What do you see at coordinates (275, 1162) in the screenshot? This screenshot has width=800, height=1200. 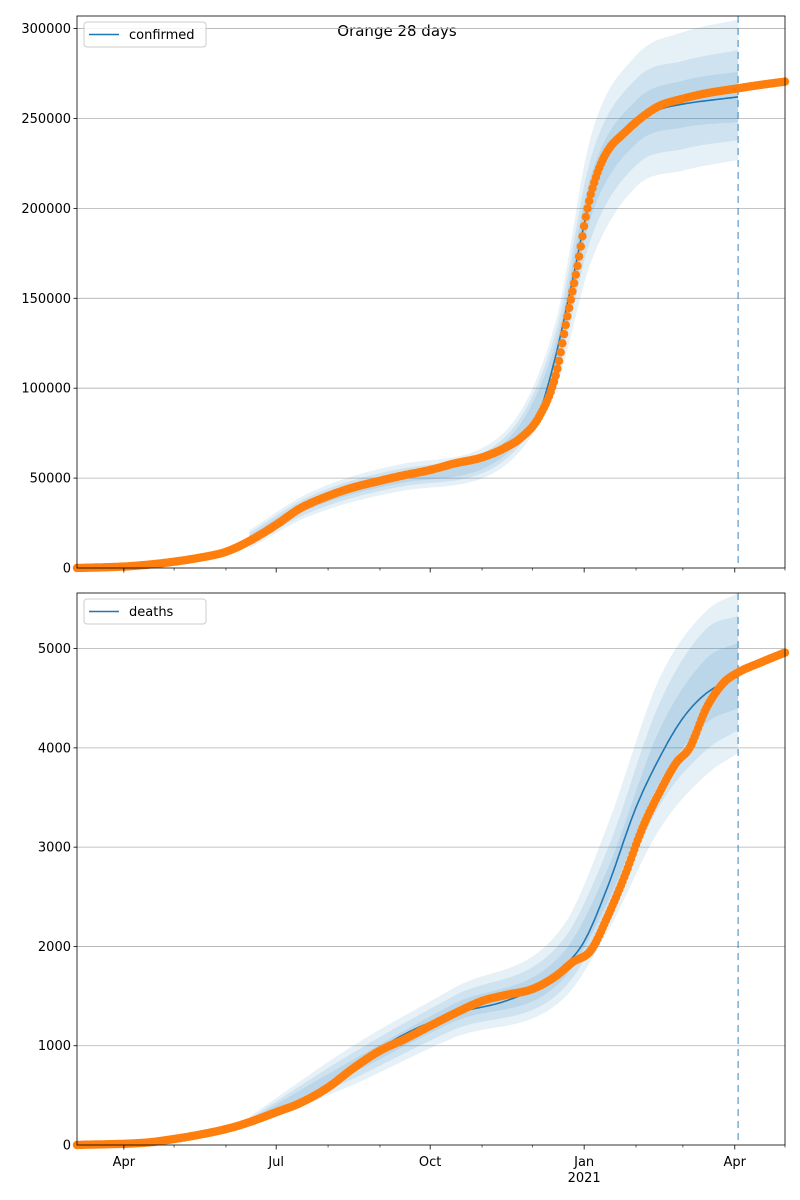 I see `x-tick-label: Jul` at bounding box center [275, 1162].